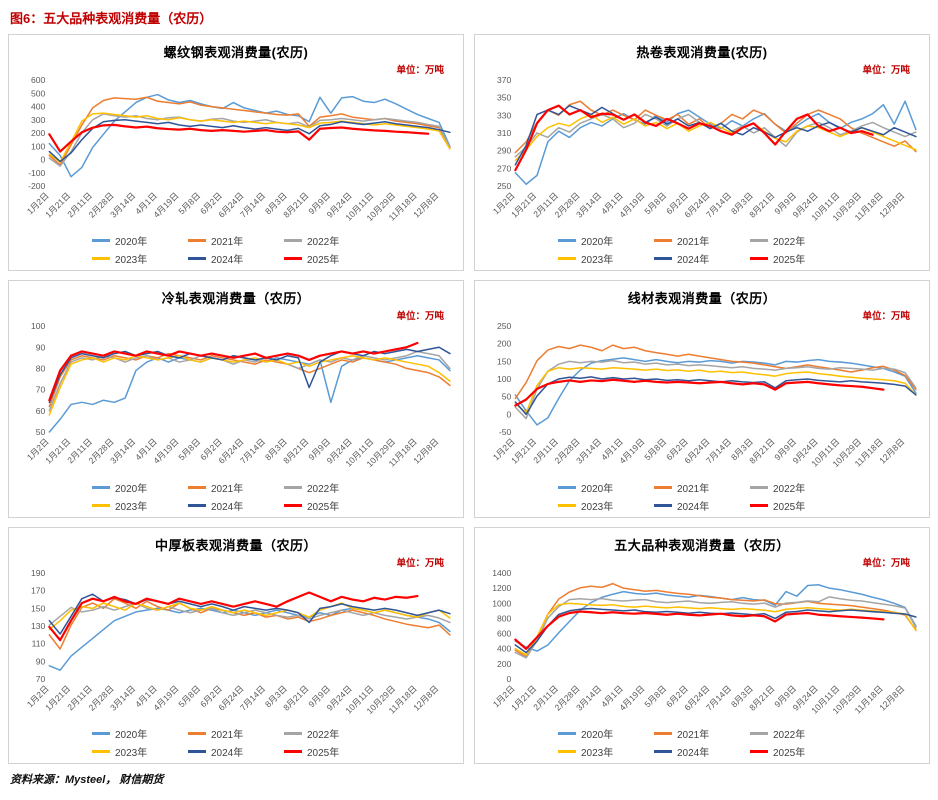 The width and height of the screenshot is (938, 800). I want to click on x-tick-label: 5月8日, so click(189, 450).